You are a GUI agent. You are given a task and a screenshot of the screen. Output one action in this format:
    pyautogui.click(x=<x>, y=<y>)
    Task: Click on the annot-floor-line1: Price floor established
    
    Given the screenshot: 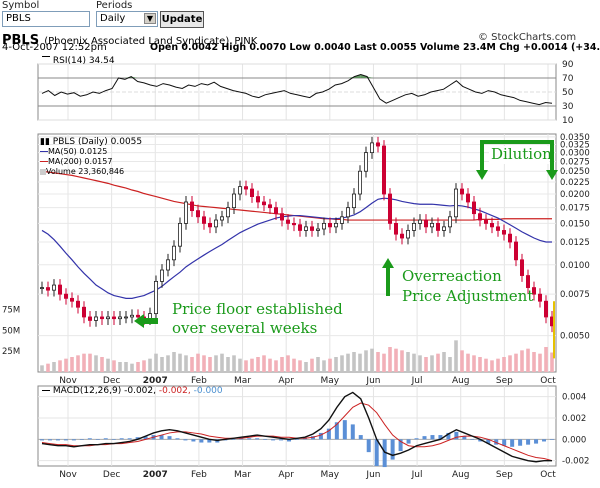 What is the action you would take?
    pyautogui.click(x=257, y=309)
    